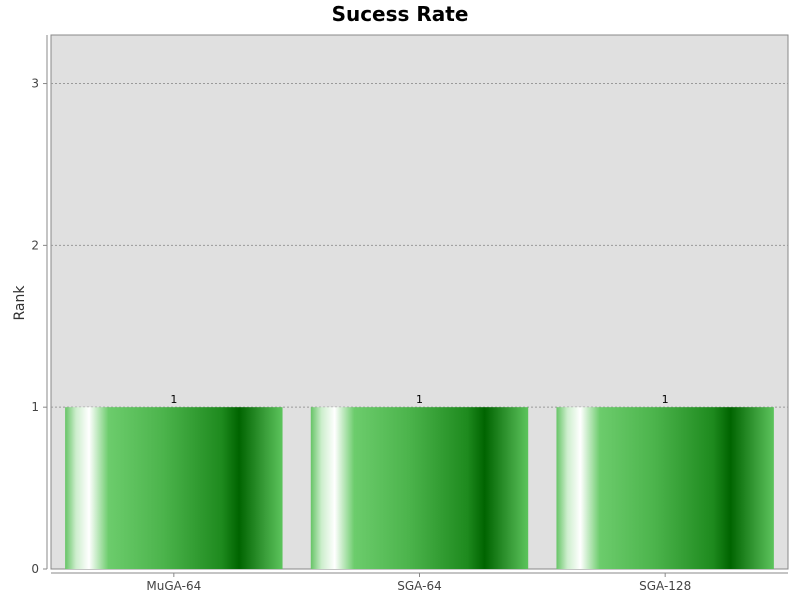  Describe the element at coordinates (419, 586) in the screenshot. I see `x-tick-label: SGA-64` at that location.